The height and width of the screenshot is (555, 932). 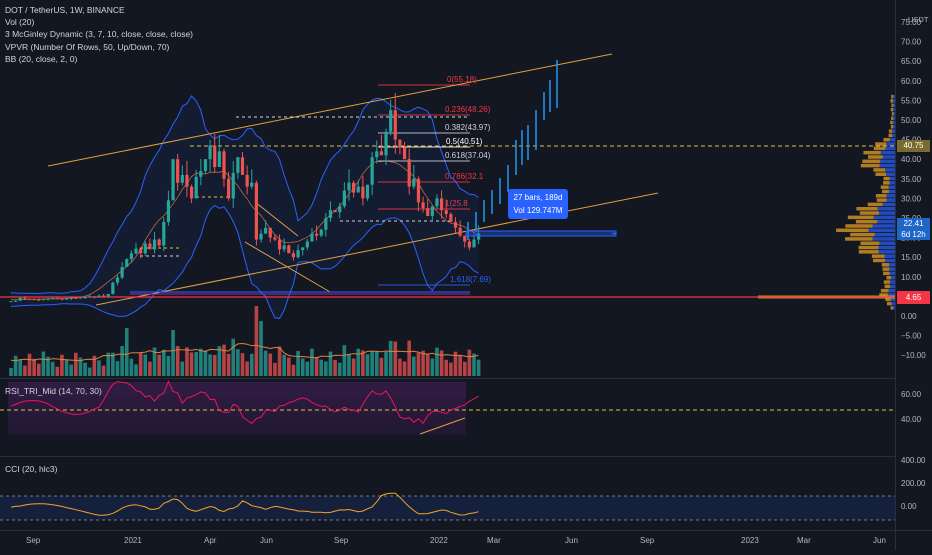 What do you see at coordinates (456, 540) in the screenshot?
I see `time-axis: Sep 2021 Apr Jun Sep 2022 Mar Jun Sep 2023 Mar Jun` at bounding box center [456, 540].